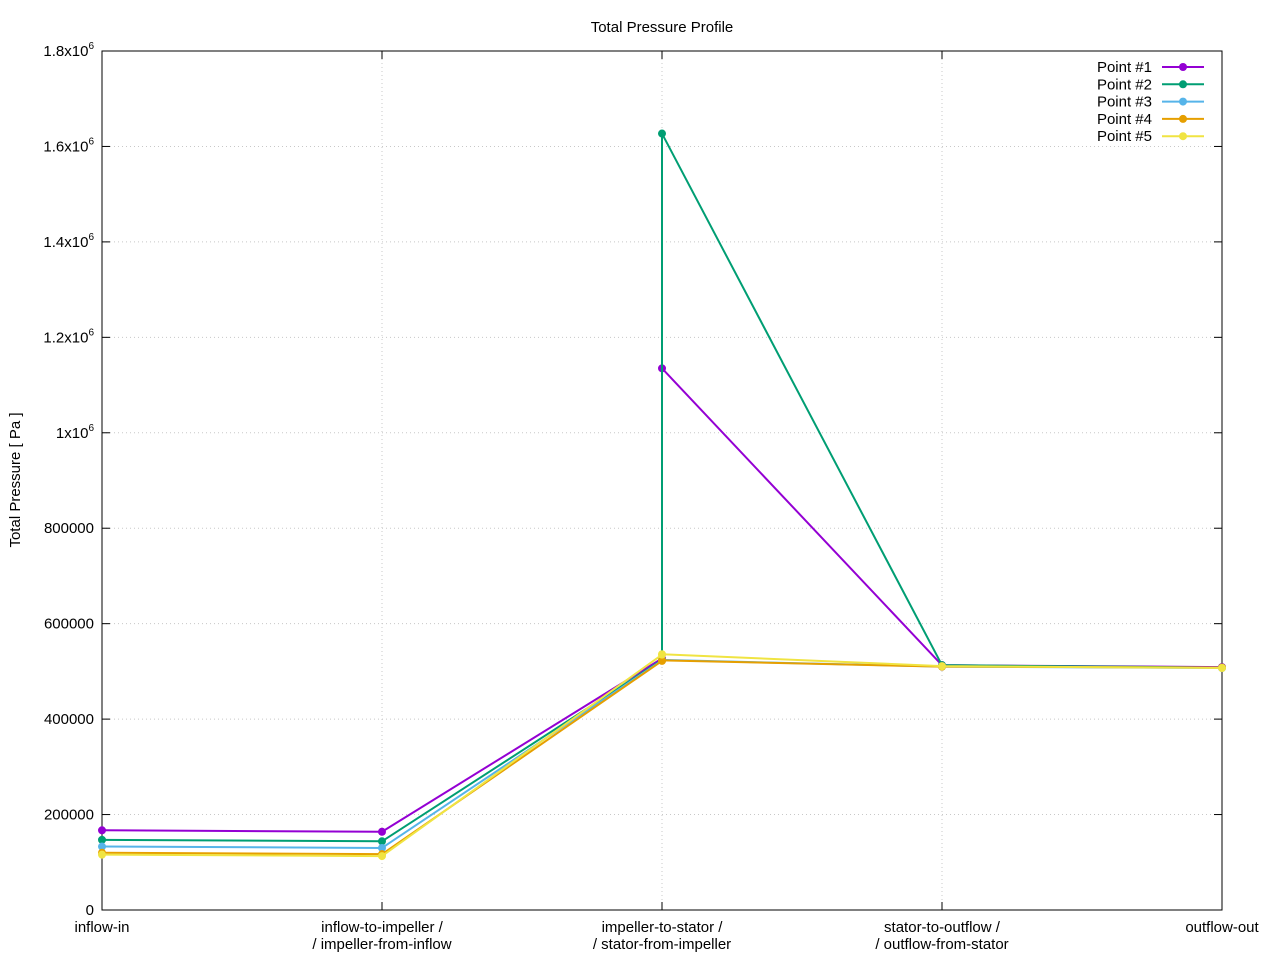  Describe the element at coordinates (663, 927) in the screenshot. I see `x-tick-label: impeller-to-stator /` at that location.